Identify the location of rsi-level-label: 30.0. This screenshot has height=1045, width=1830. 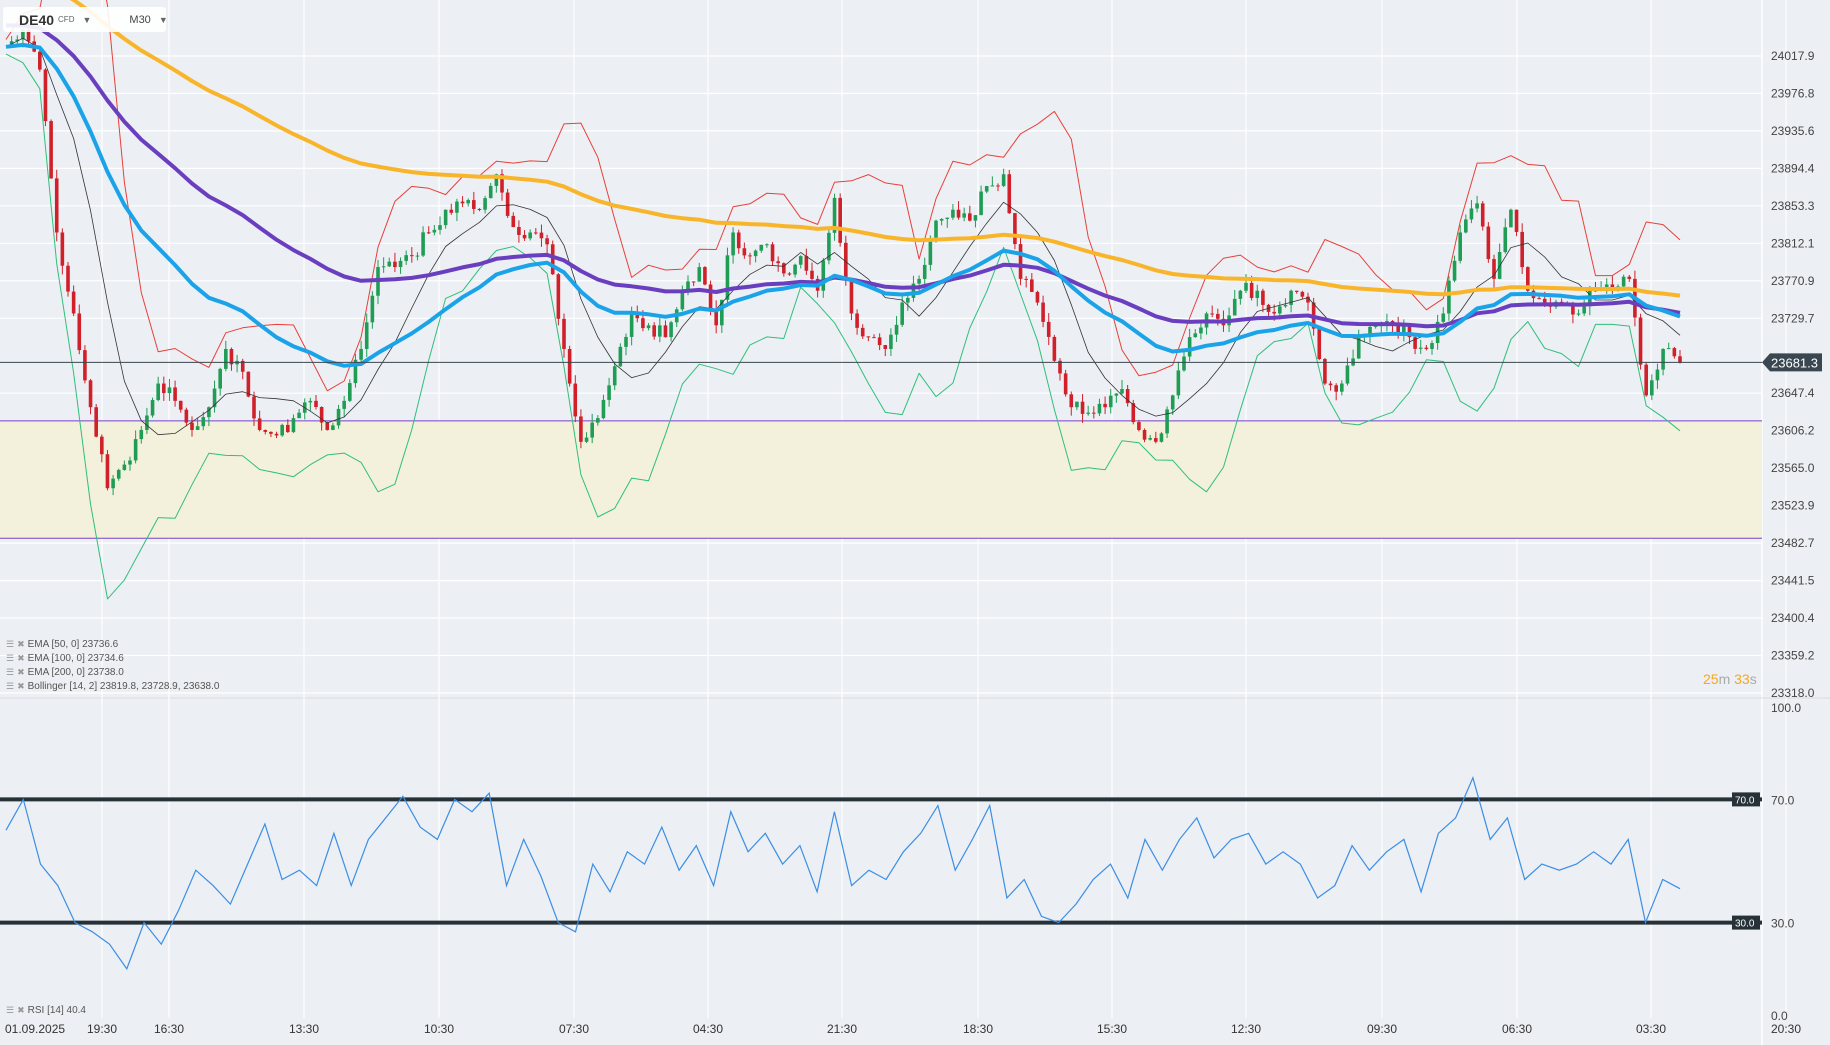
(1745, 924).